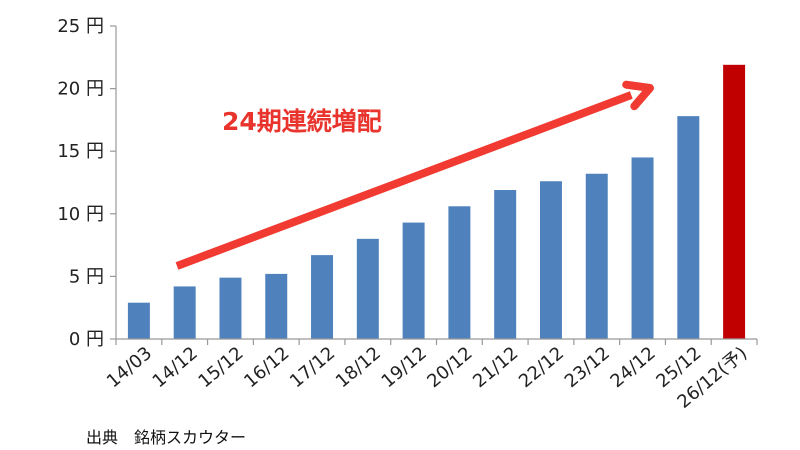 The height and width of the screenshot is (450, 800). I want to click on bar-26/12(予), so click(734, 201).